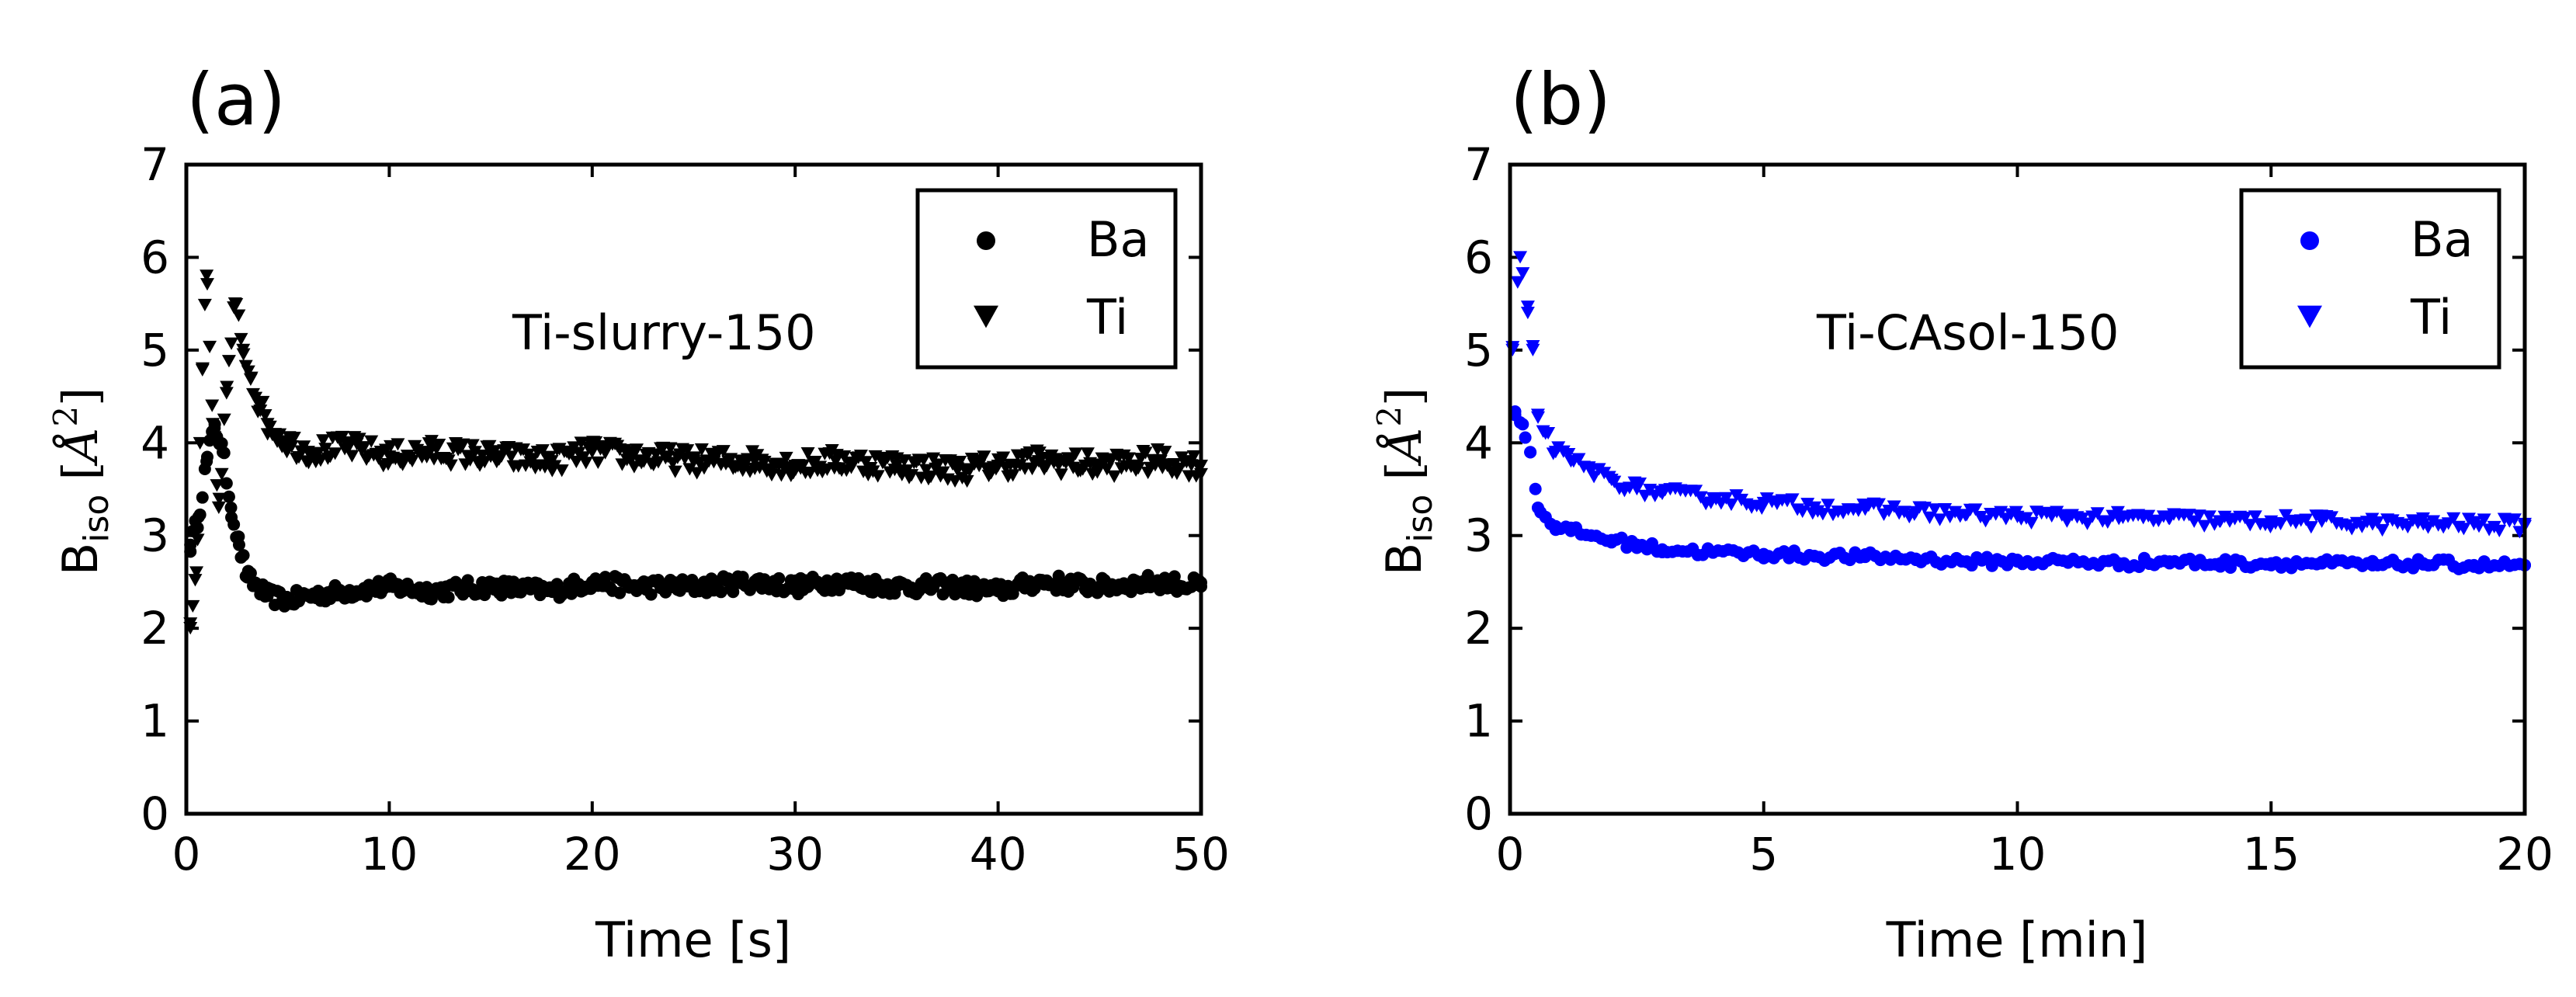 The height and width of the screenshot is (997, 2576). I want to click on x-axis-label: Time [s], so click(693, 940).